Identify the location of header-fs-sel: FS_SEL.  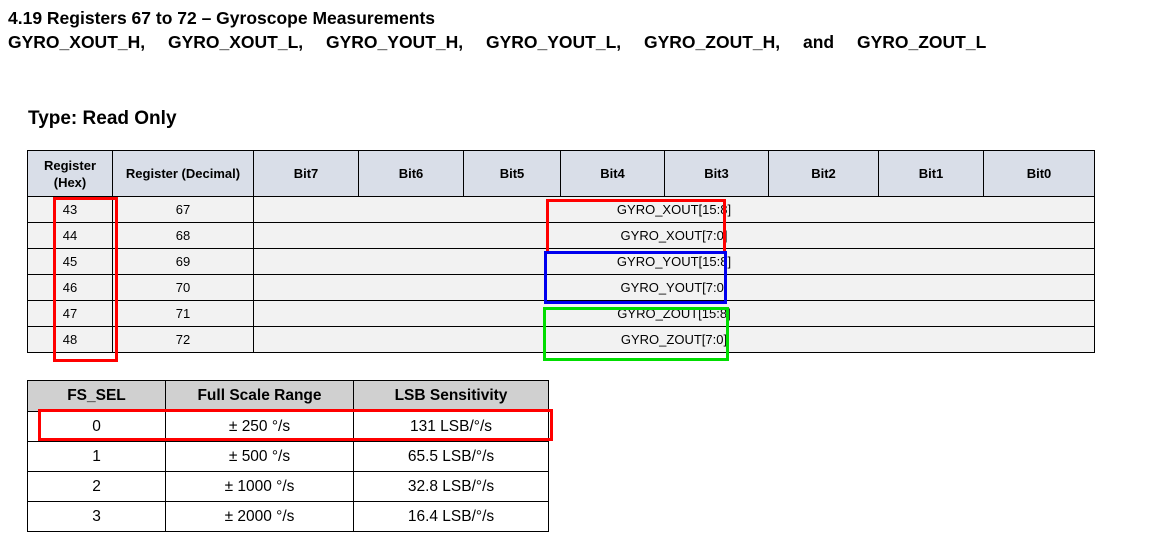
(96, 396).